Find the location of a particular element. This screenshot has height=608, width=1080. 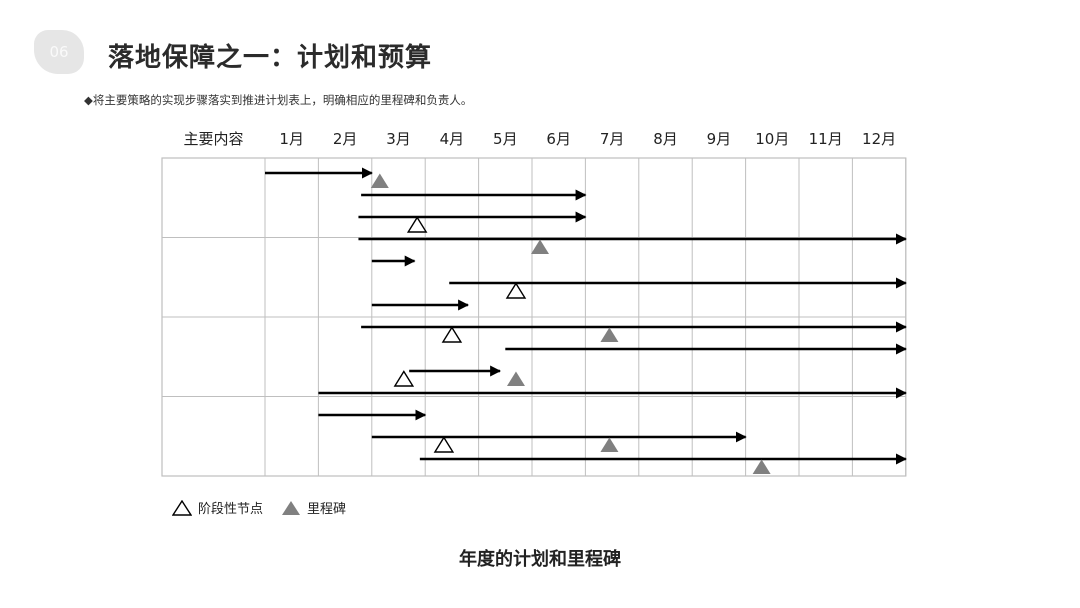

month-header-1: 1月 is located at coordinates (291, 139).